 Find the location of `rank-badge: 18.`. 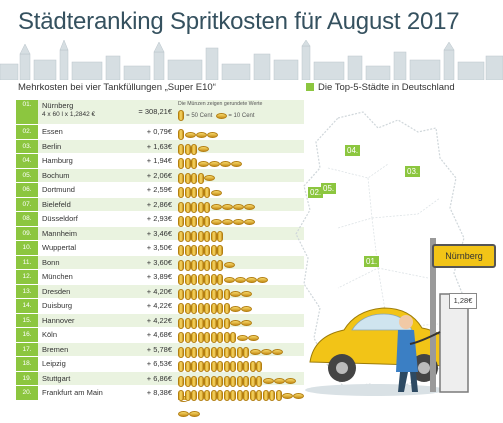

rank-badge: 18. is located at coordinates (27, 364).